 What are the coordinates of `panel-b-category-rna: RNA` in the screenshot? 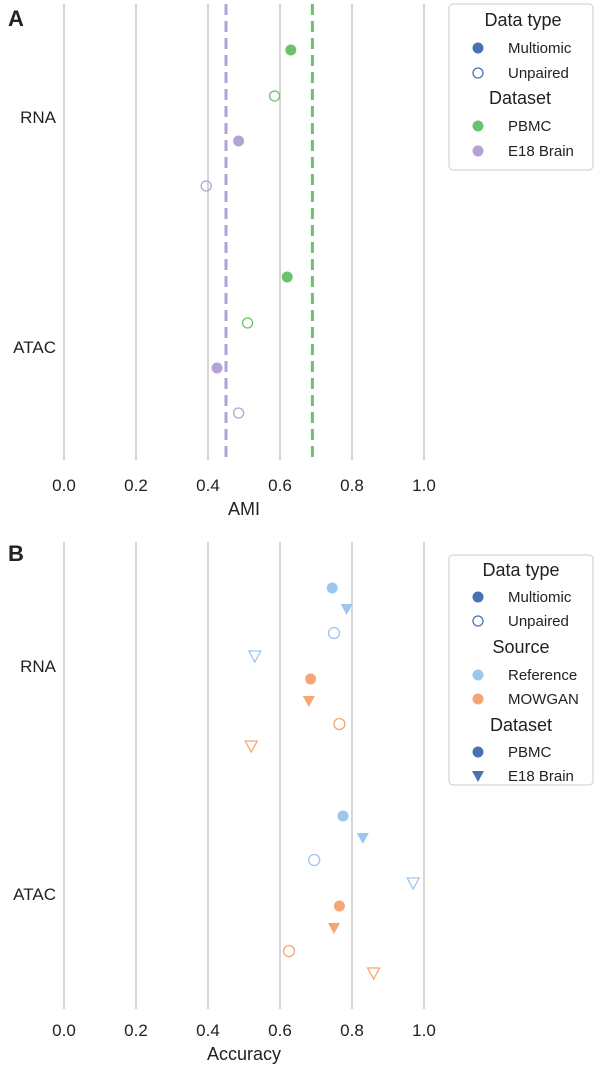 It's located at (38, 666).